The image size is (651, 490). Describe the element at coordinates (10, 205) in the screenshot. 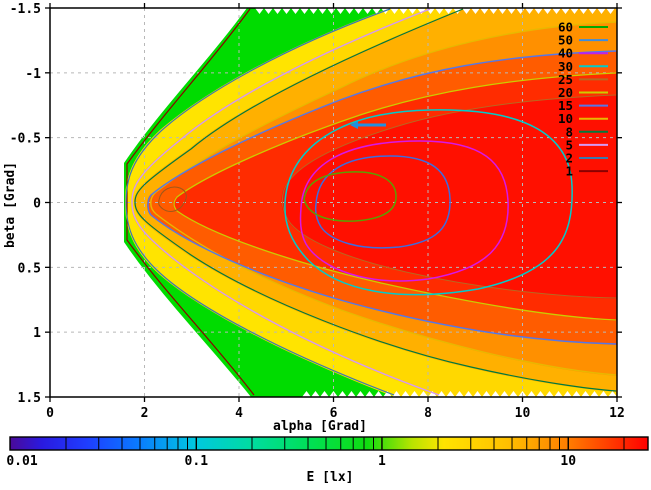

I see `y-axis-title: beta [Grad]` at that location.